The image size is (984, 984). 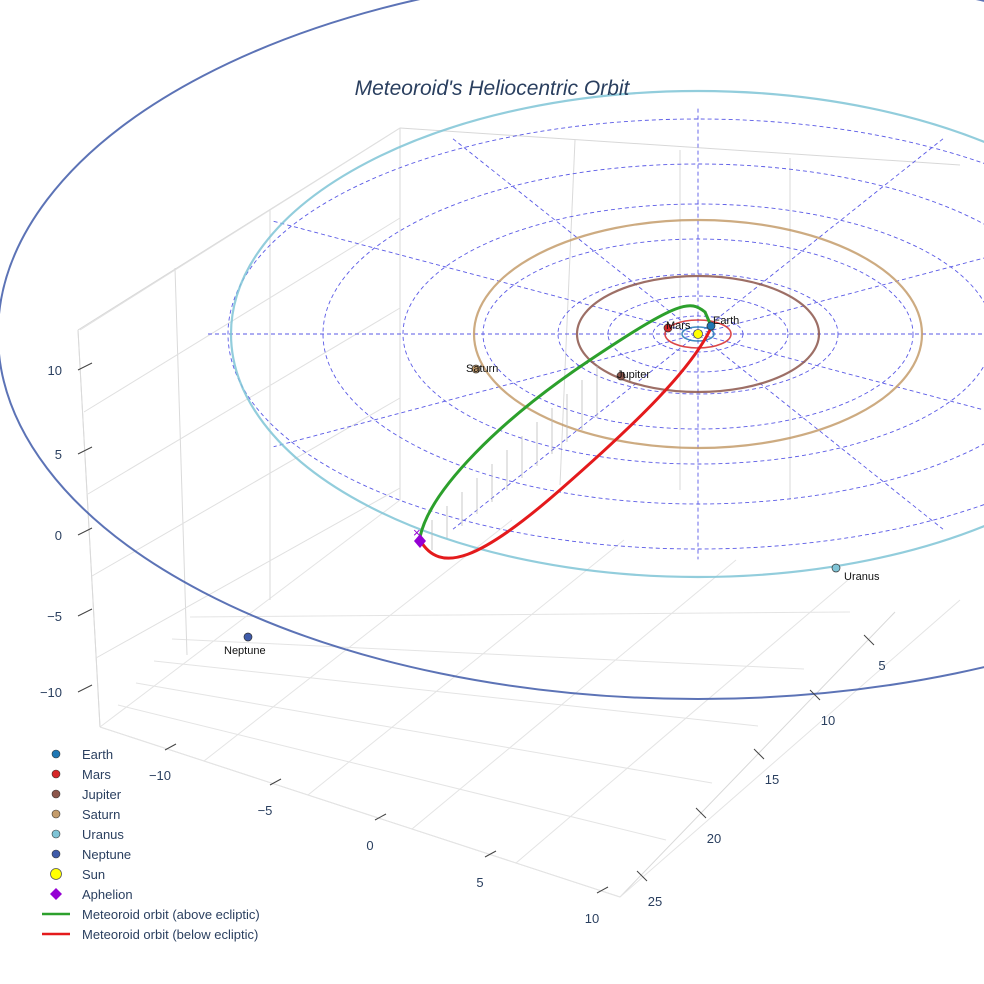 What do you see at coordinates (160, 775) in the screenshot?
I see `x-tick-label: −10` at bounding box center [160, 775].